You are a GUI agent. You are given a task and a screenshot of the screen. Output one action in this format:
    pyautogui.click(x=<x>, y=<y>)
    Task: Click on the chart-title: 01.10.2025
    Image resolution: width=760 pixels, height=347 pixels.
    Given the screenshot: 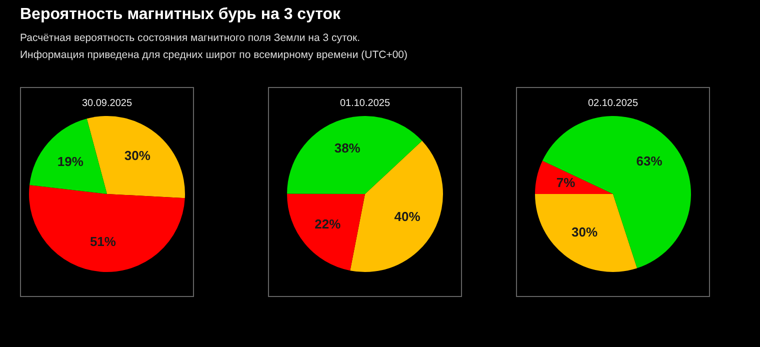 What is the action you would take?
    pyautogui.click(x=365, y=103)
    